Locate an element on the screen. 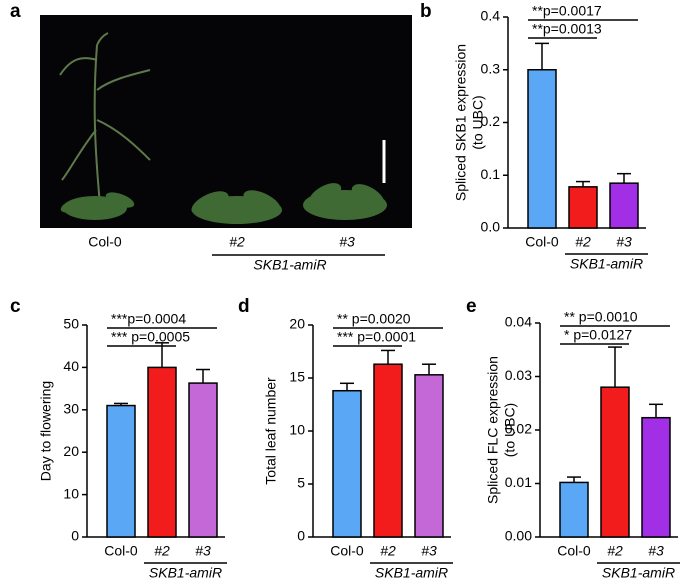 This screenshot has width=685, height=579. significance-label: **p=0.0017 is located at coordinates (567, 11).